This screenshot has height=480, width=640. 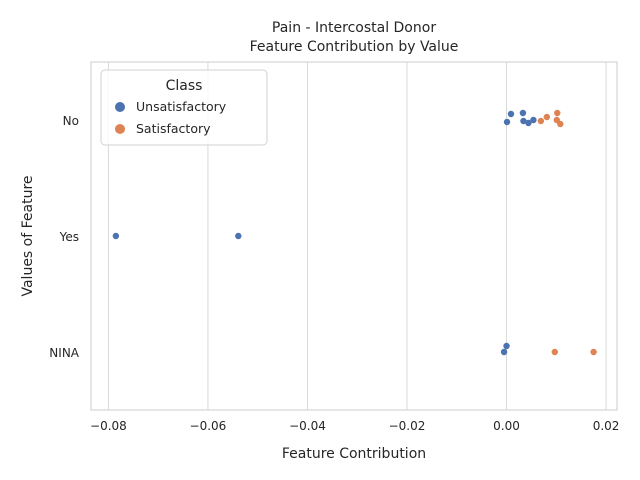 I want to click on legend: Class Unsatisfactory Satisfactory, so click(x=184, y=107).